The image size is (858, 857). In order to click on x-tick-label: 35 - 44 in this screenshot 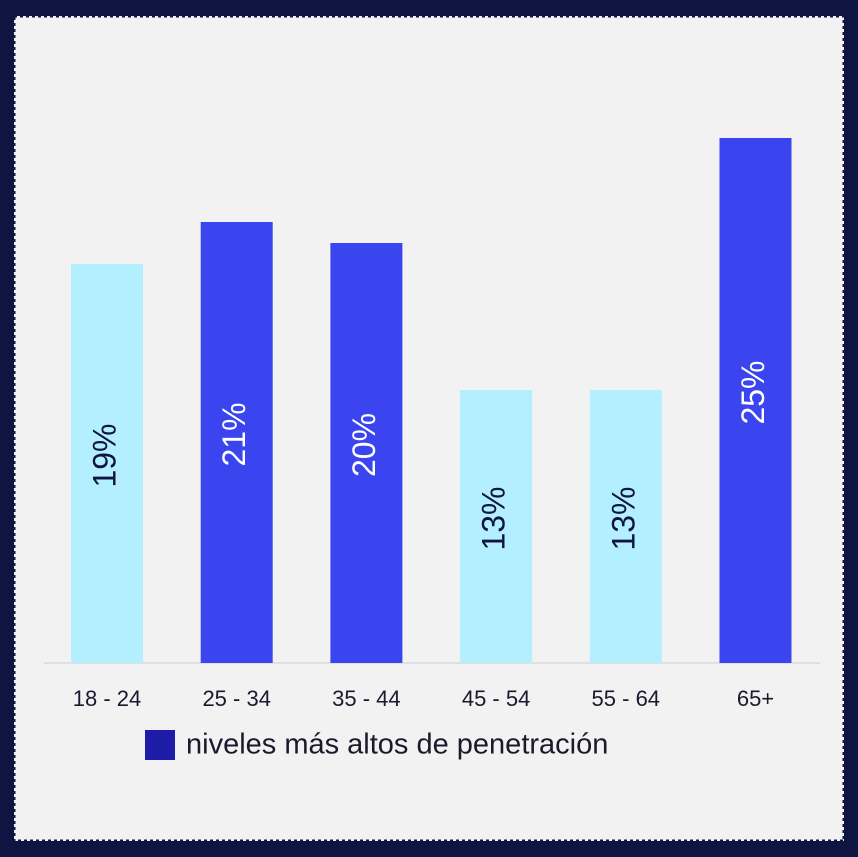, I will do `click(366, 698)`.